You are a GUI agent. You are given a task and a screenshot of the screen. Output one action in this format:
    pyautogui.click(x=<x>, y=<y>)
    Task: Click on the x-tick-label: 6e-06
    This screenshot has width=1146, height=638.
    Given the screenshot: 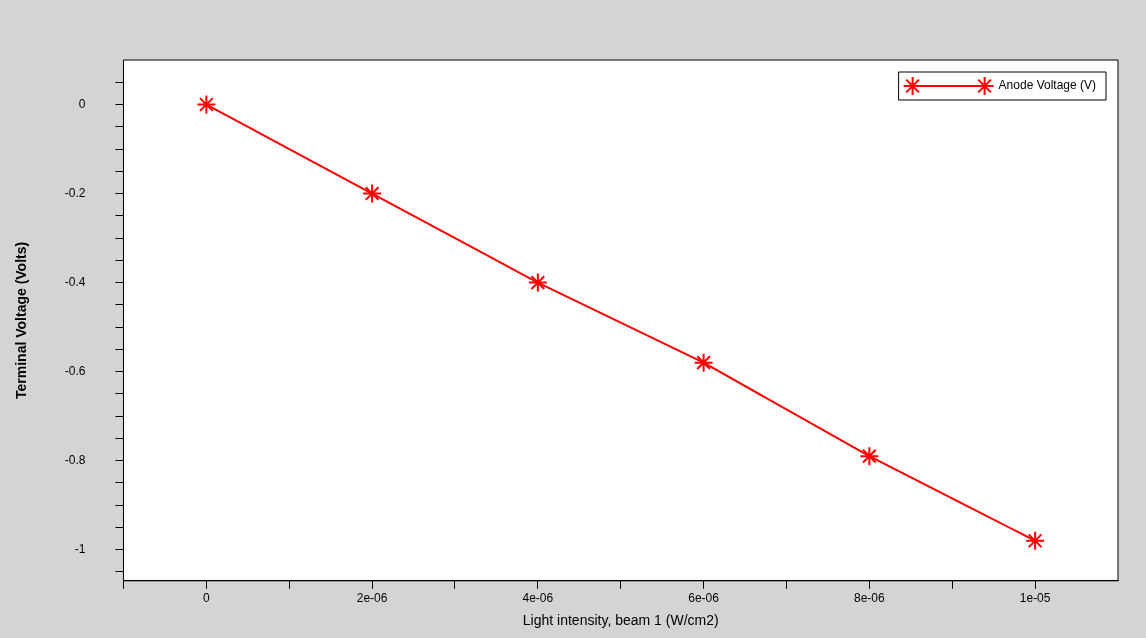 What is the action you would take?
    pyautogui.click(x=704, y=598)
    